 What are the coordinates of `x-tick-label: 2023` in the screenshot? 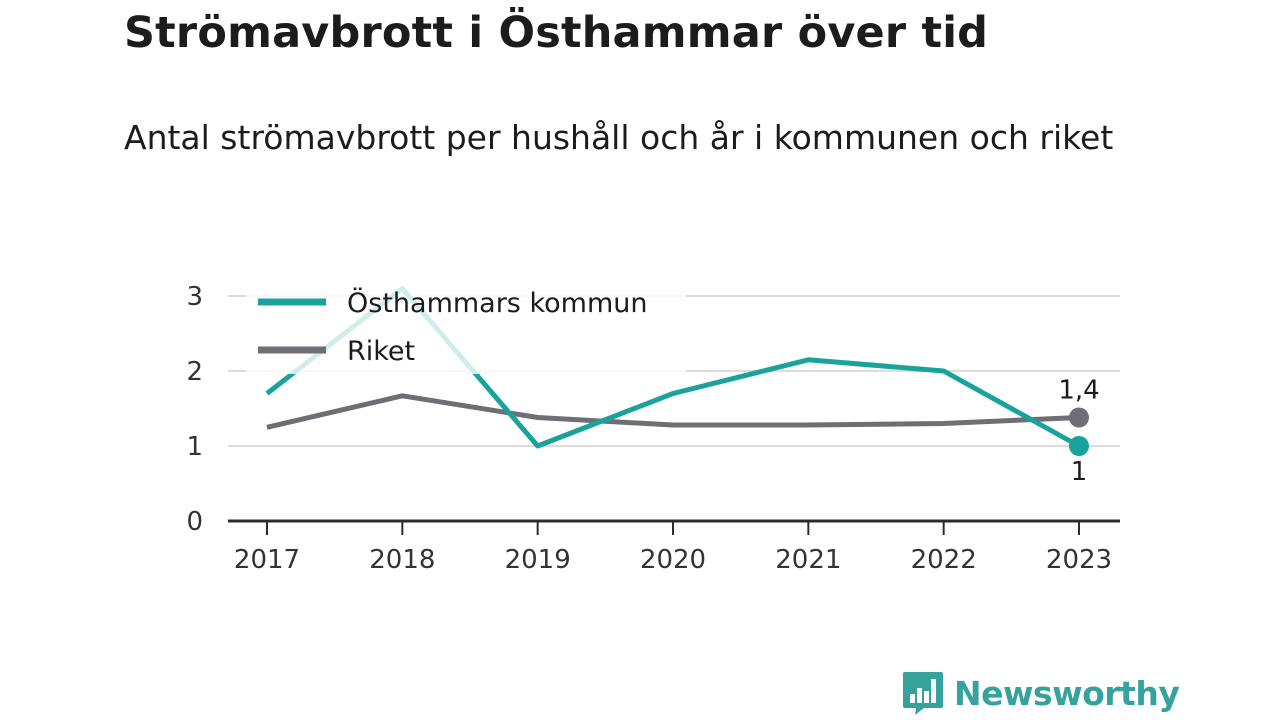 It's located at (1079, 560).